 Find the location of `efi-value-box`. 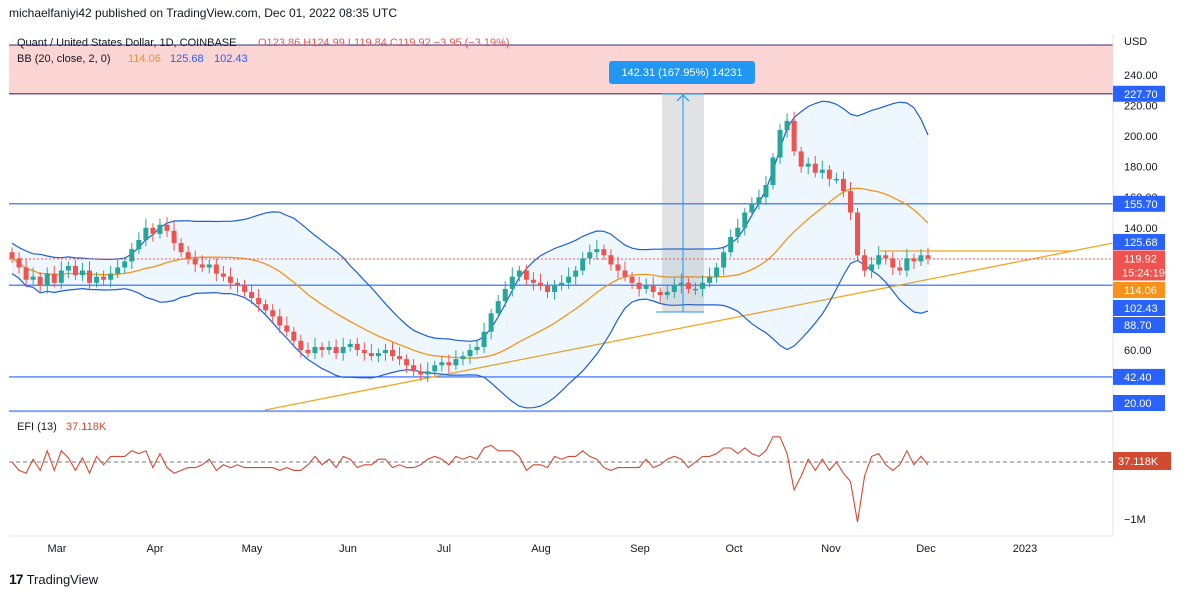

efi-value-box is located at coordinates (1142, 461).